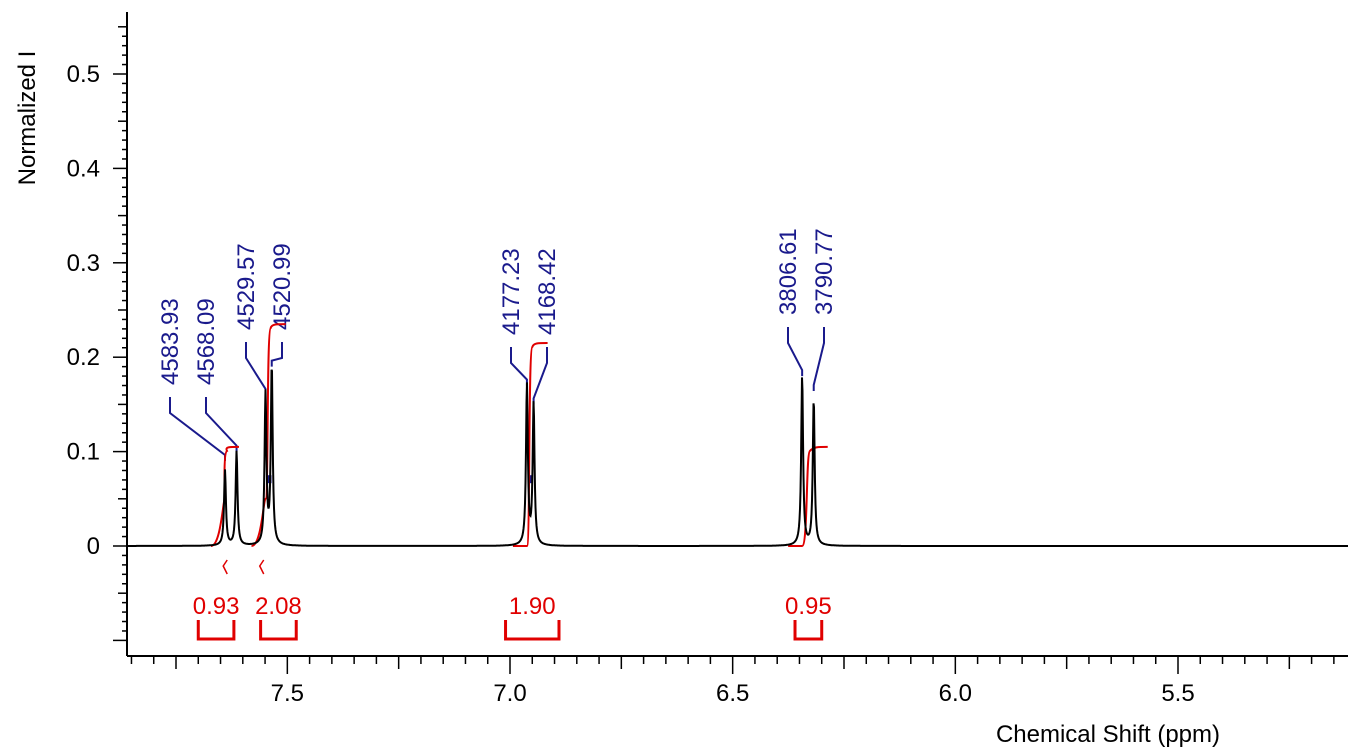 The width and height of the screenshot is (1348, 751). Describe the element at coordinates (83, 263) in the screenshot. I see `y-tick-label: 0.3` at that location.